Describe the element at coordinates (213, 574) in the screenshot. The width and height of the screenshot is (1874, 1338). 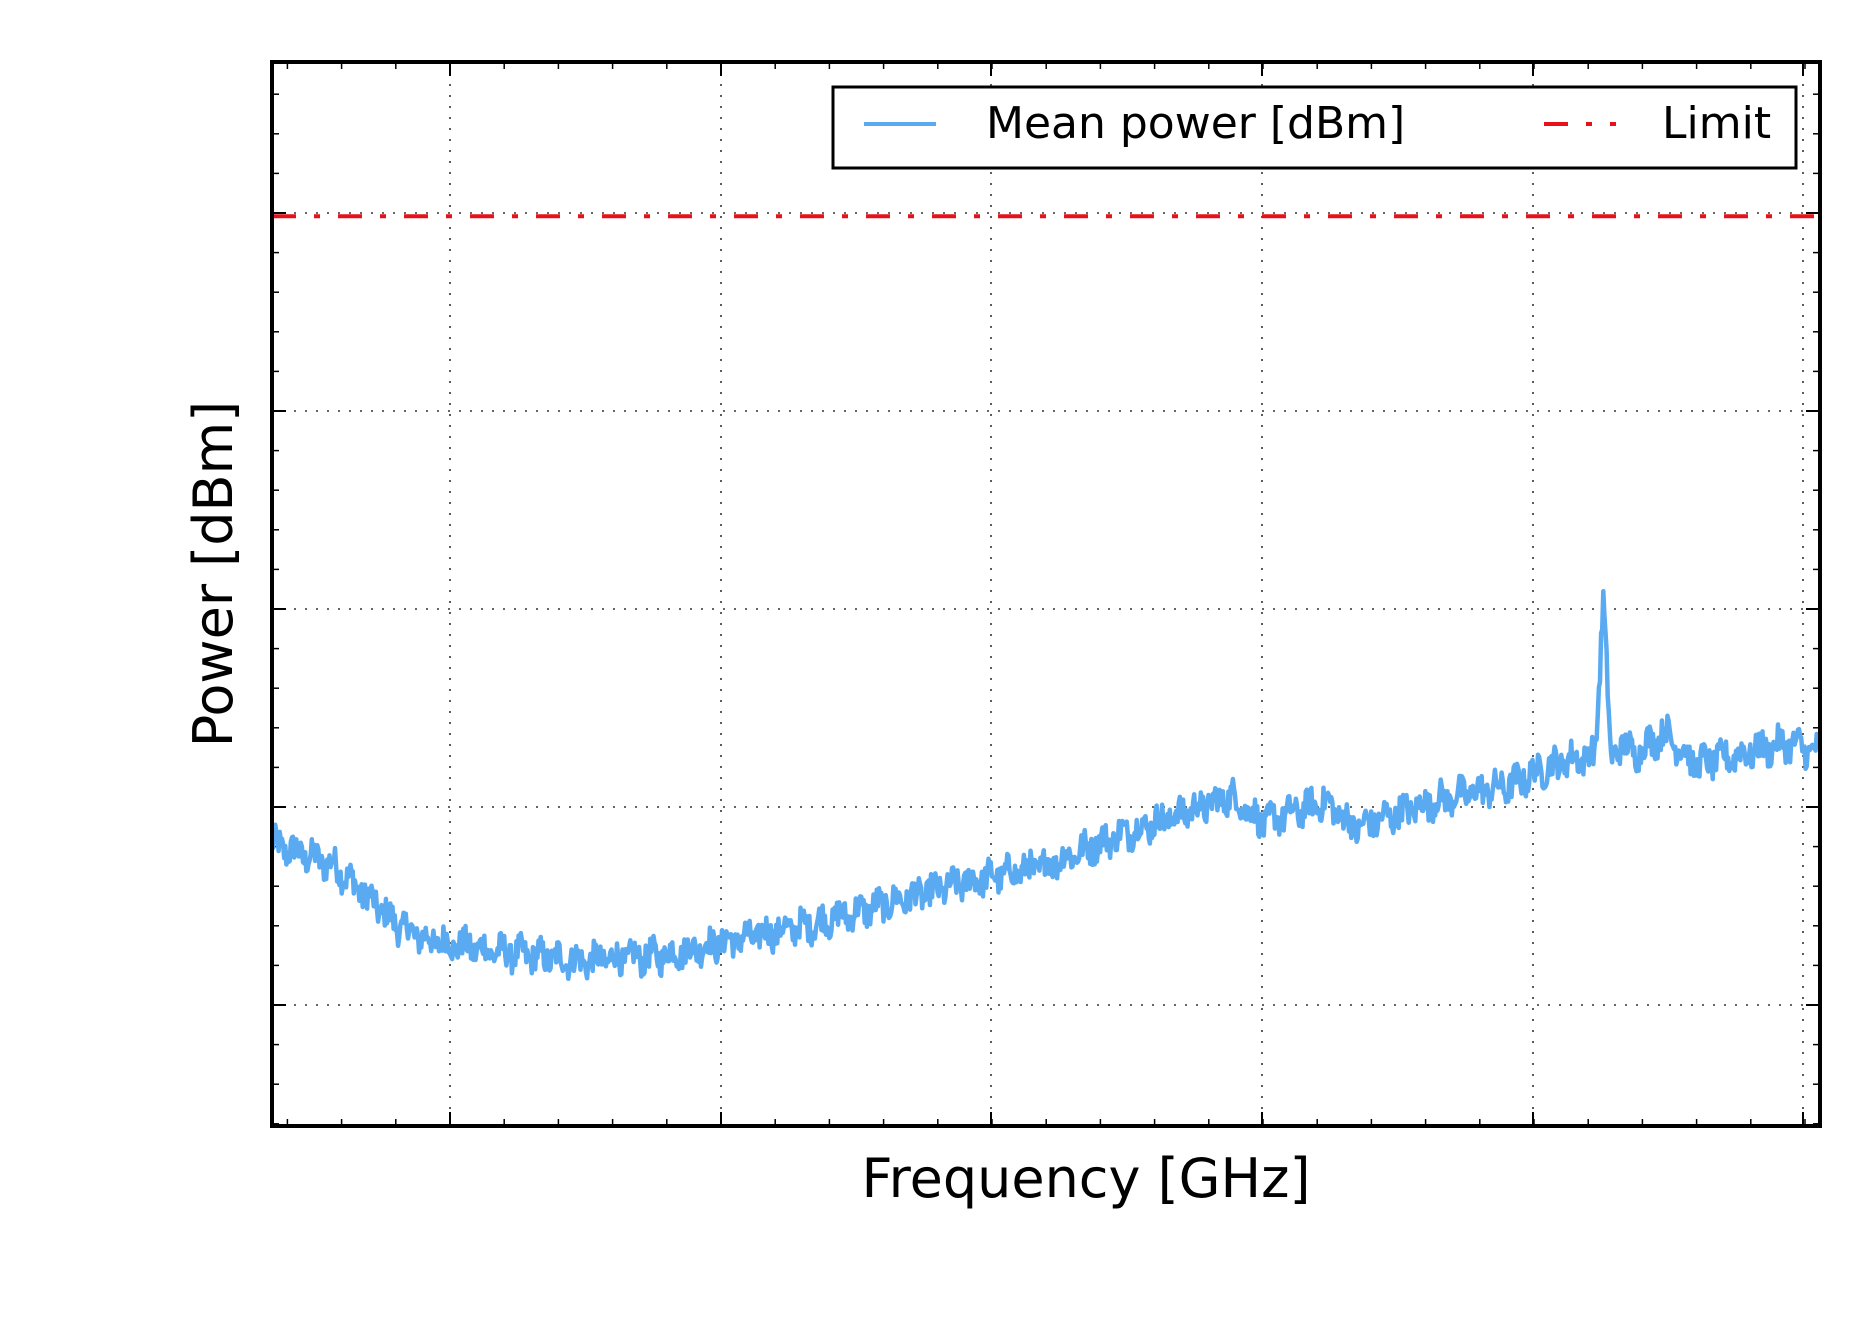
I see `y-axis-label: Power [dBm]` at that location.